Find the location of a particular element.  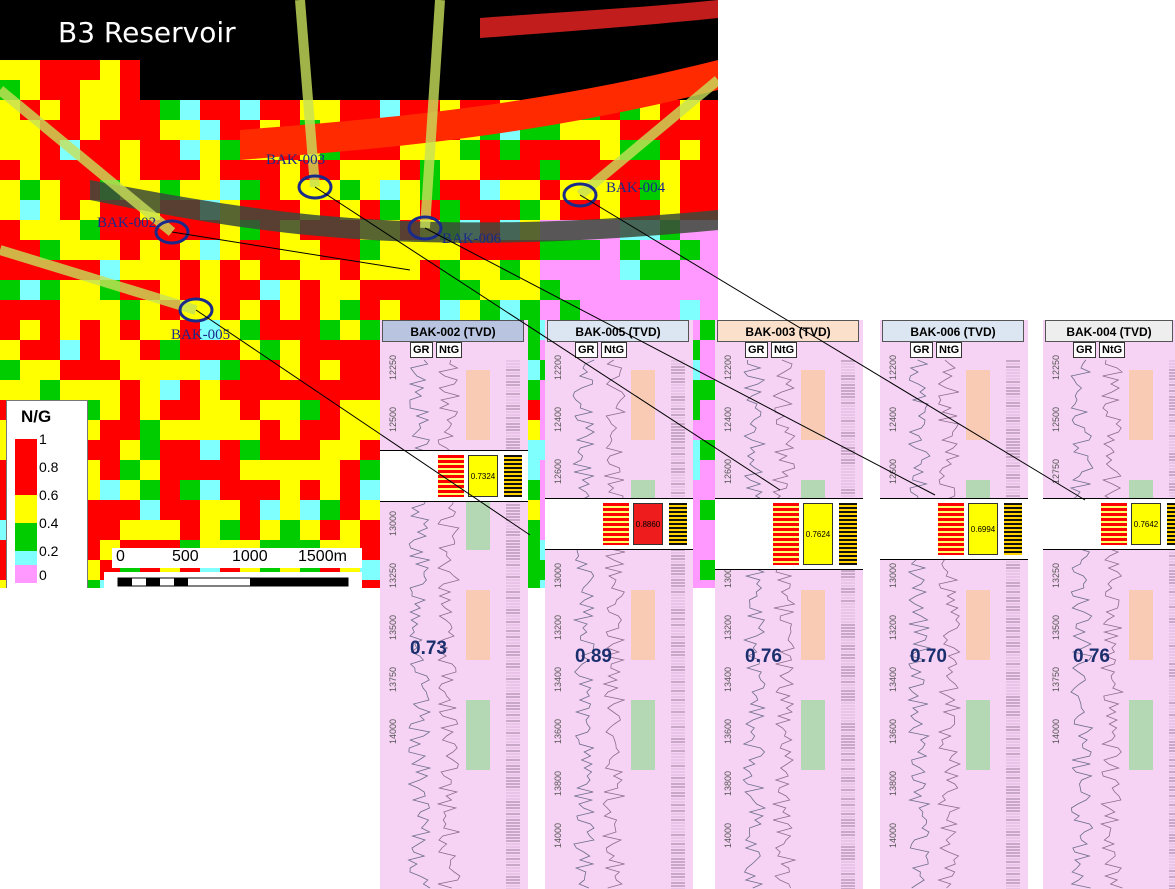

ntg-average-value: 0.89 is located at coordinates (593, 656).